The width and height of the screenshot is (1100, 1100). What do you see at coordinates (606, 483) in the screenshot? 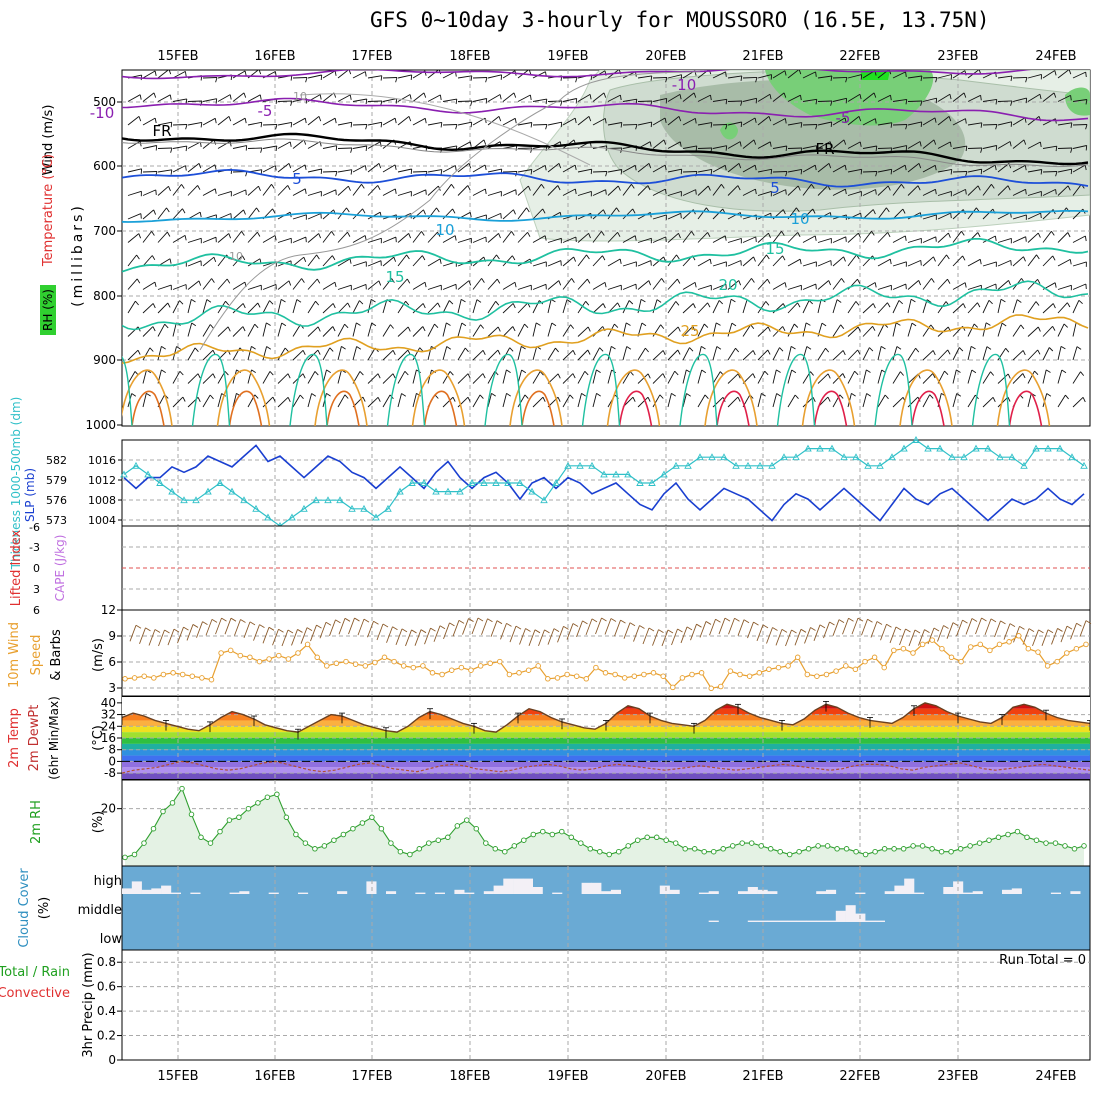
I see `slp-panel-frame` at bounding box center [606, 483].